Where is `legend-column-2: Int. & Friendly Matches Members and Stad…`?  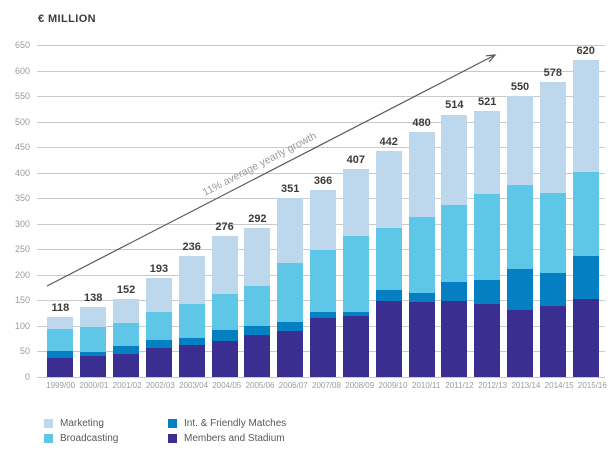
legend-column-2: Int. & Friendly Matches Members and Stad… is located at coordinates (227, 431).